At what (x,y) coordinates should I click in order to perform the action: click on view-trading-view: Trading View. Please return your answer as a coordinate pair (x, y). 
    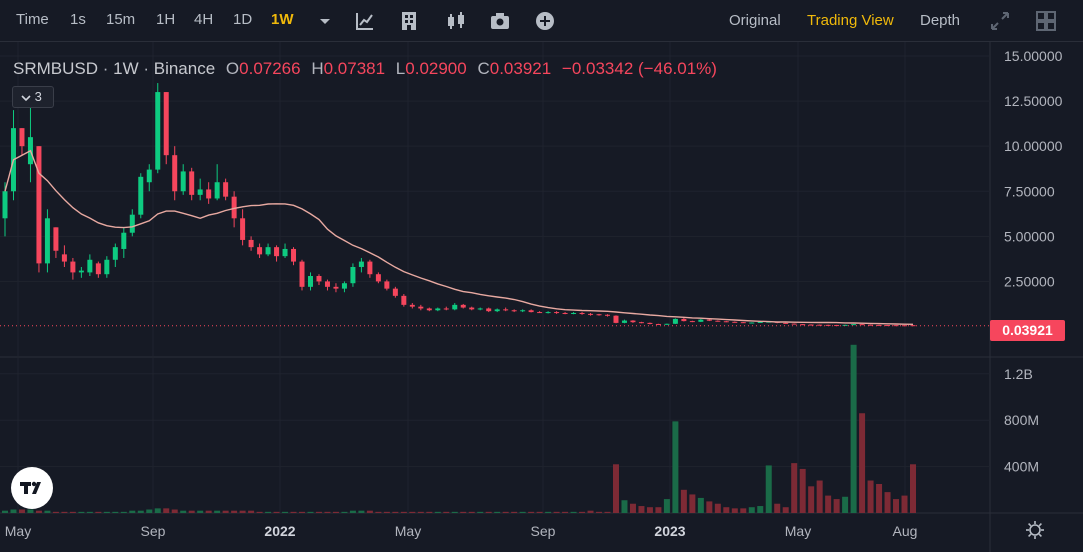
    Looking at the image, I should click on (850, 20).